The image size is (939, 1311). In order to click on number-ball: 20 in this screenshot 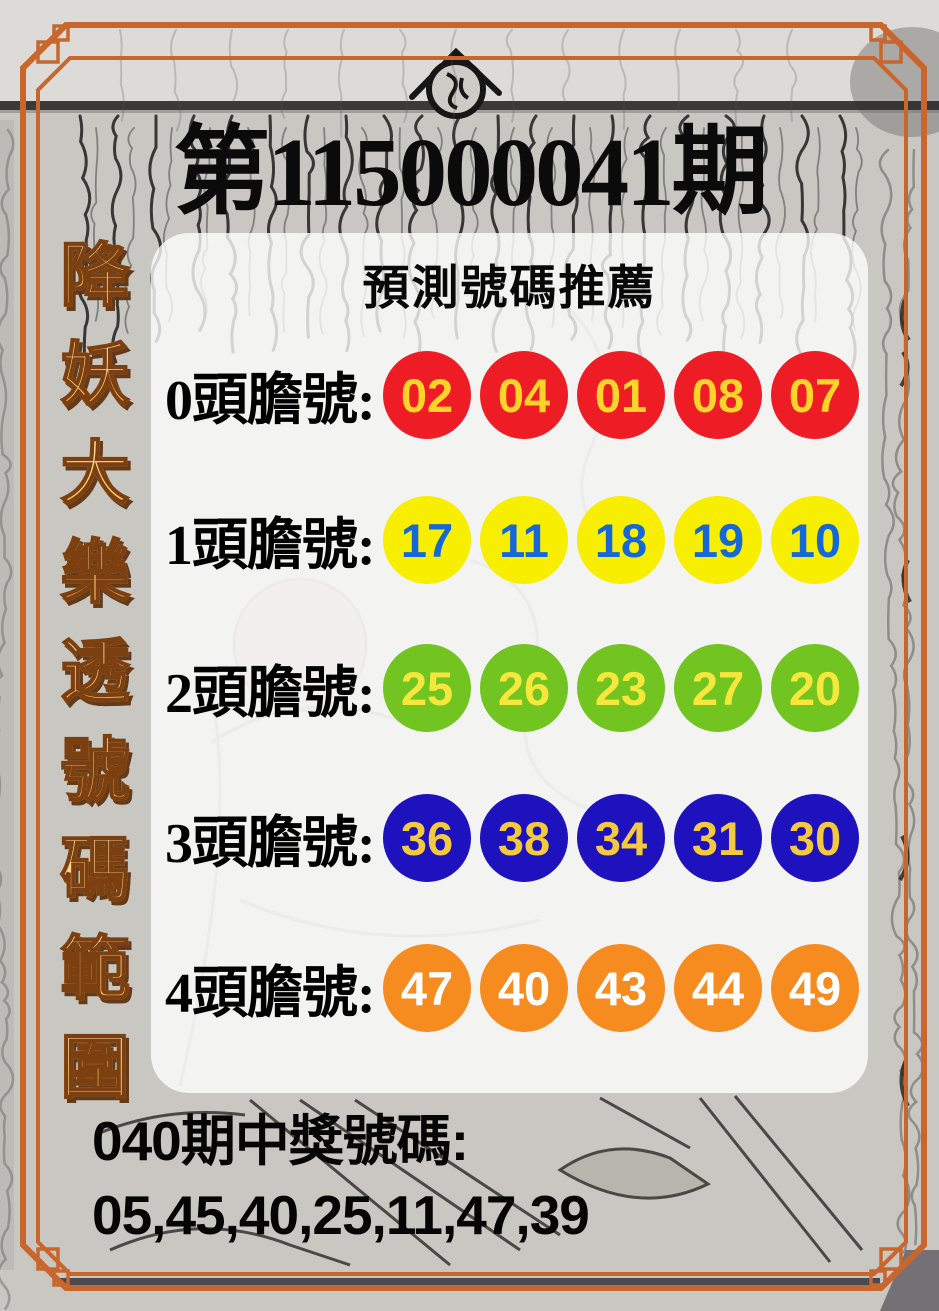, I will do `click(815, 688)`.